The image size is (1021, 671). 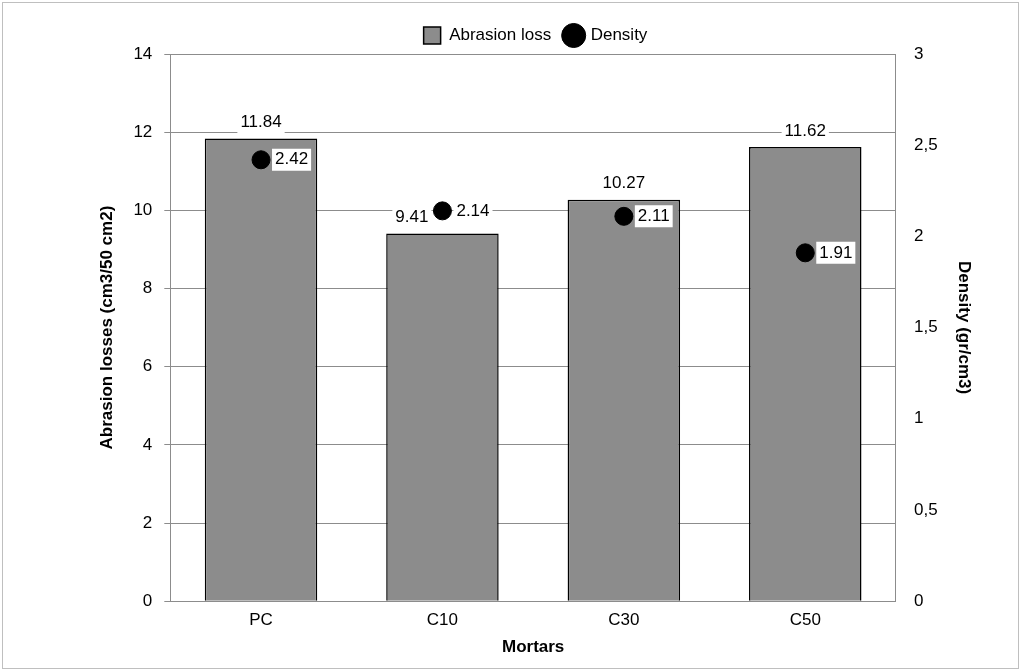 What do you see at coordinates (261, 620) in the screenshot?
I see `x-tick-label: PC` at bounding box center [261, 620].